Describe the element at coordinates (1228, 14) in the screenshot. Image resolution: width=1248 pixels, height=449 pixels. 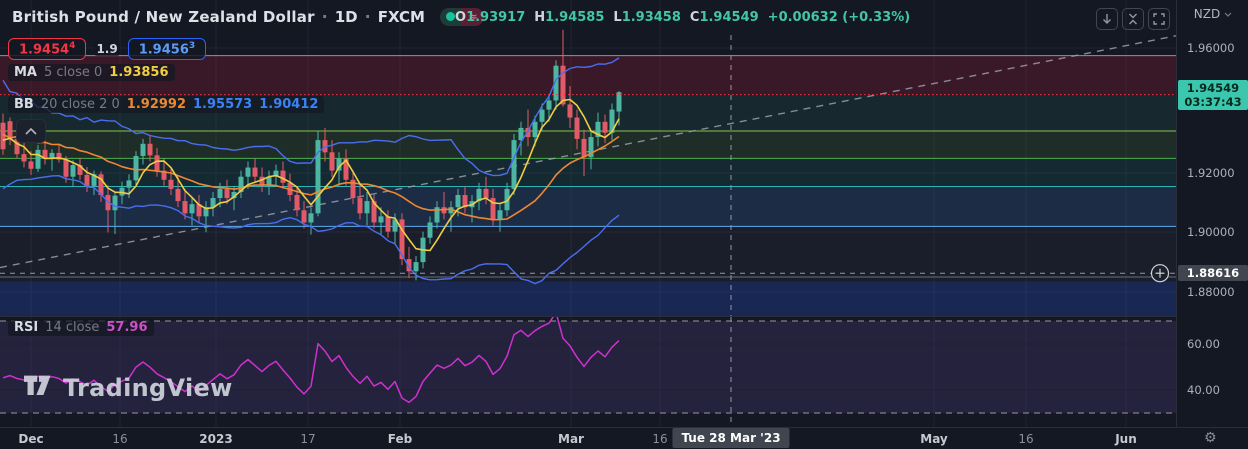
I see `chevron-down-icon` at that location.